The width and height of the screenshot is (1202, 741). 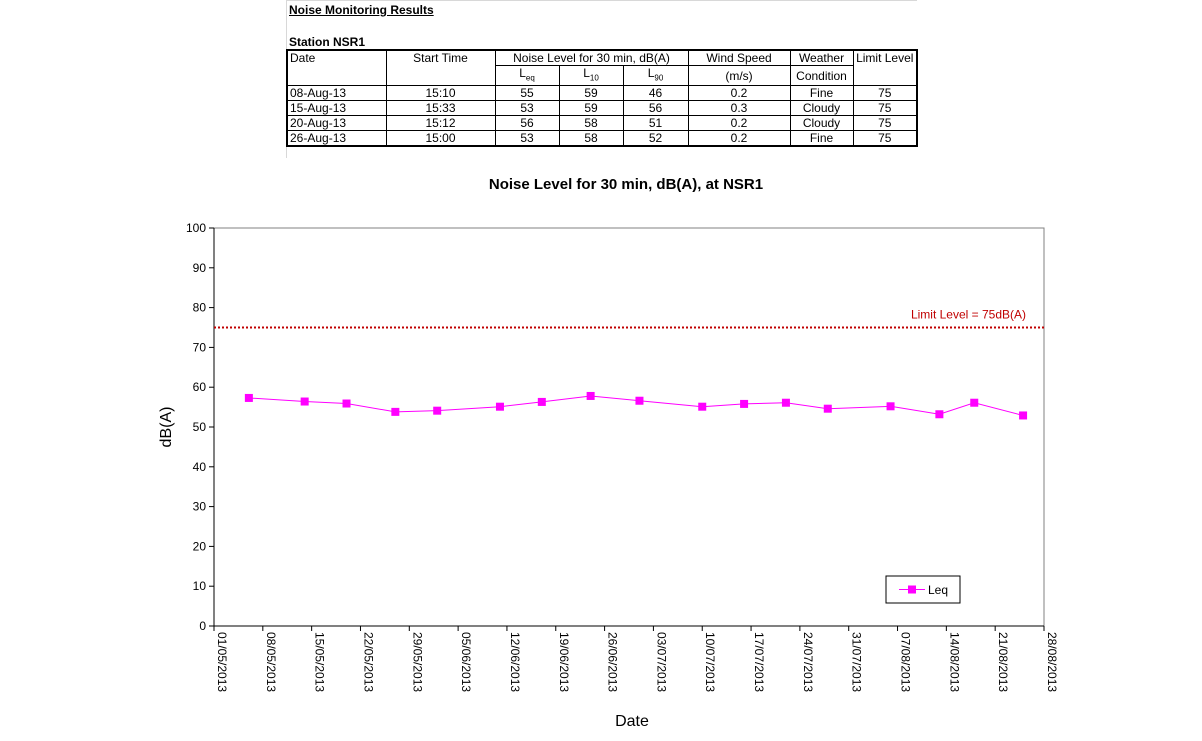 I want to click on header-limit-level: Limit Level, so click(x=885, y=68).